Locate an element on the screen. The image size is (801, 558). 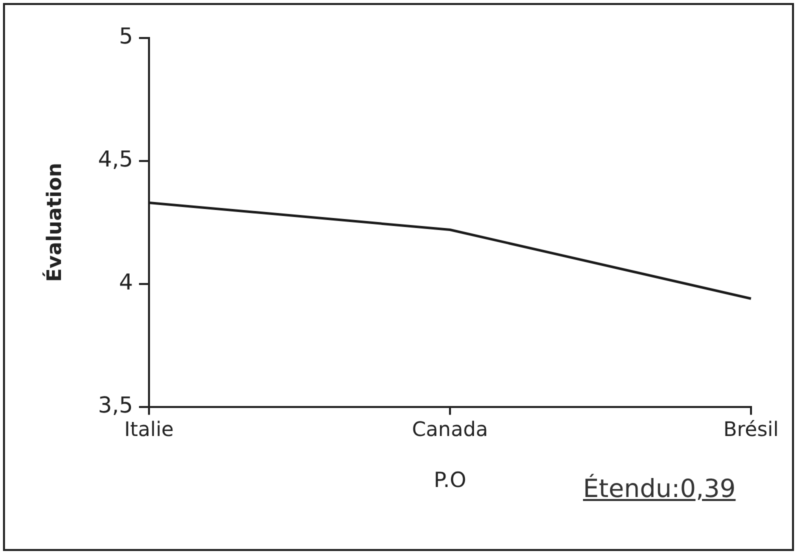
x-tick-label: Brésil is located at coordinates (751, 429).